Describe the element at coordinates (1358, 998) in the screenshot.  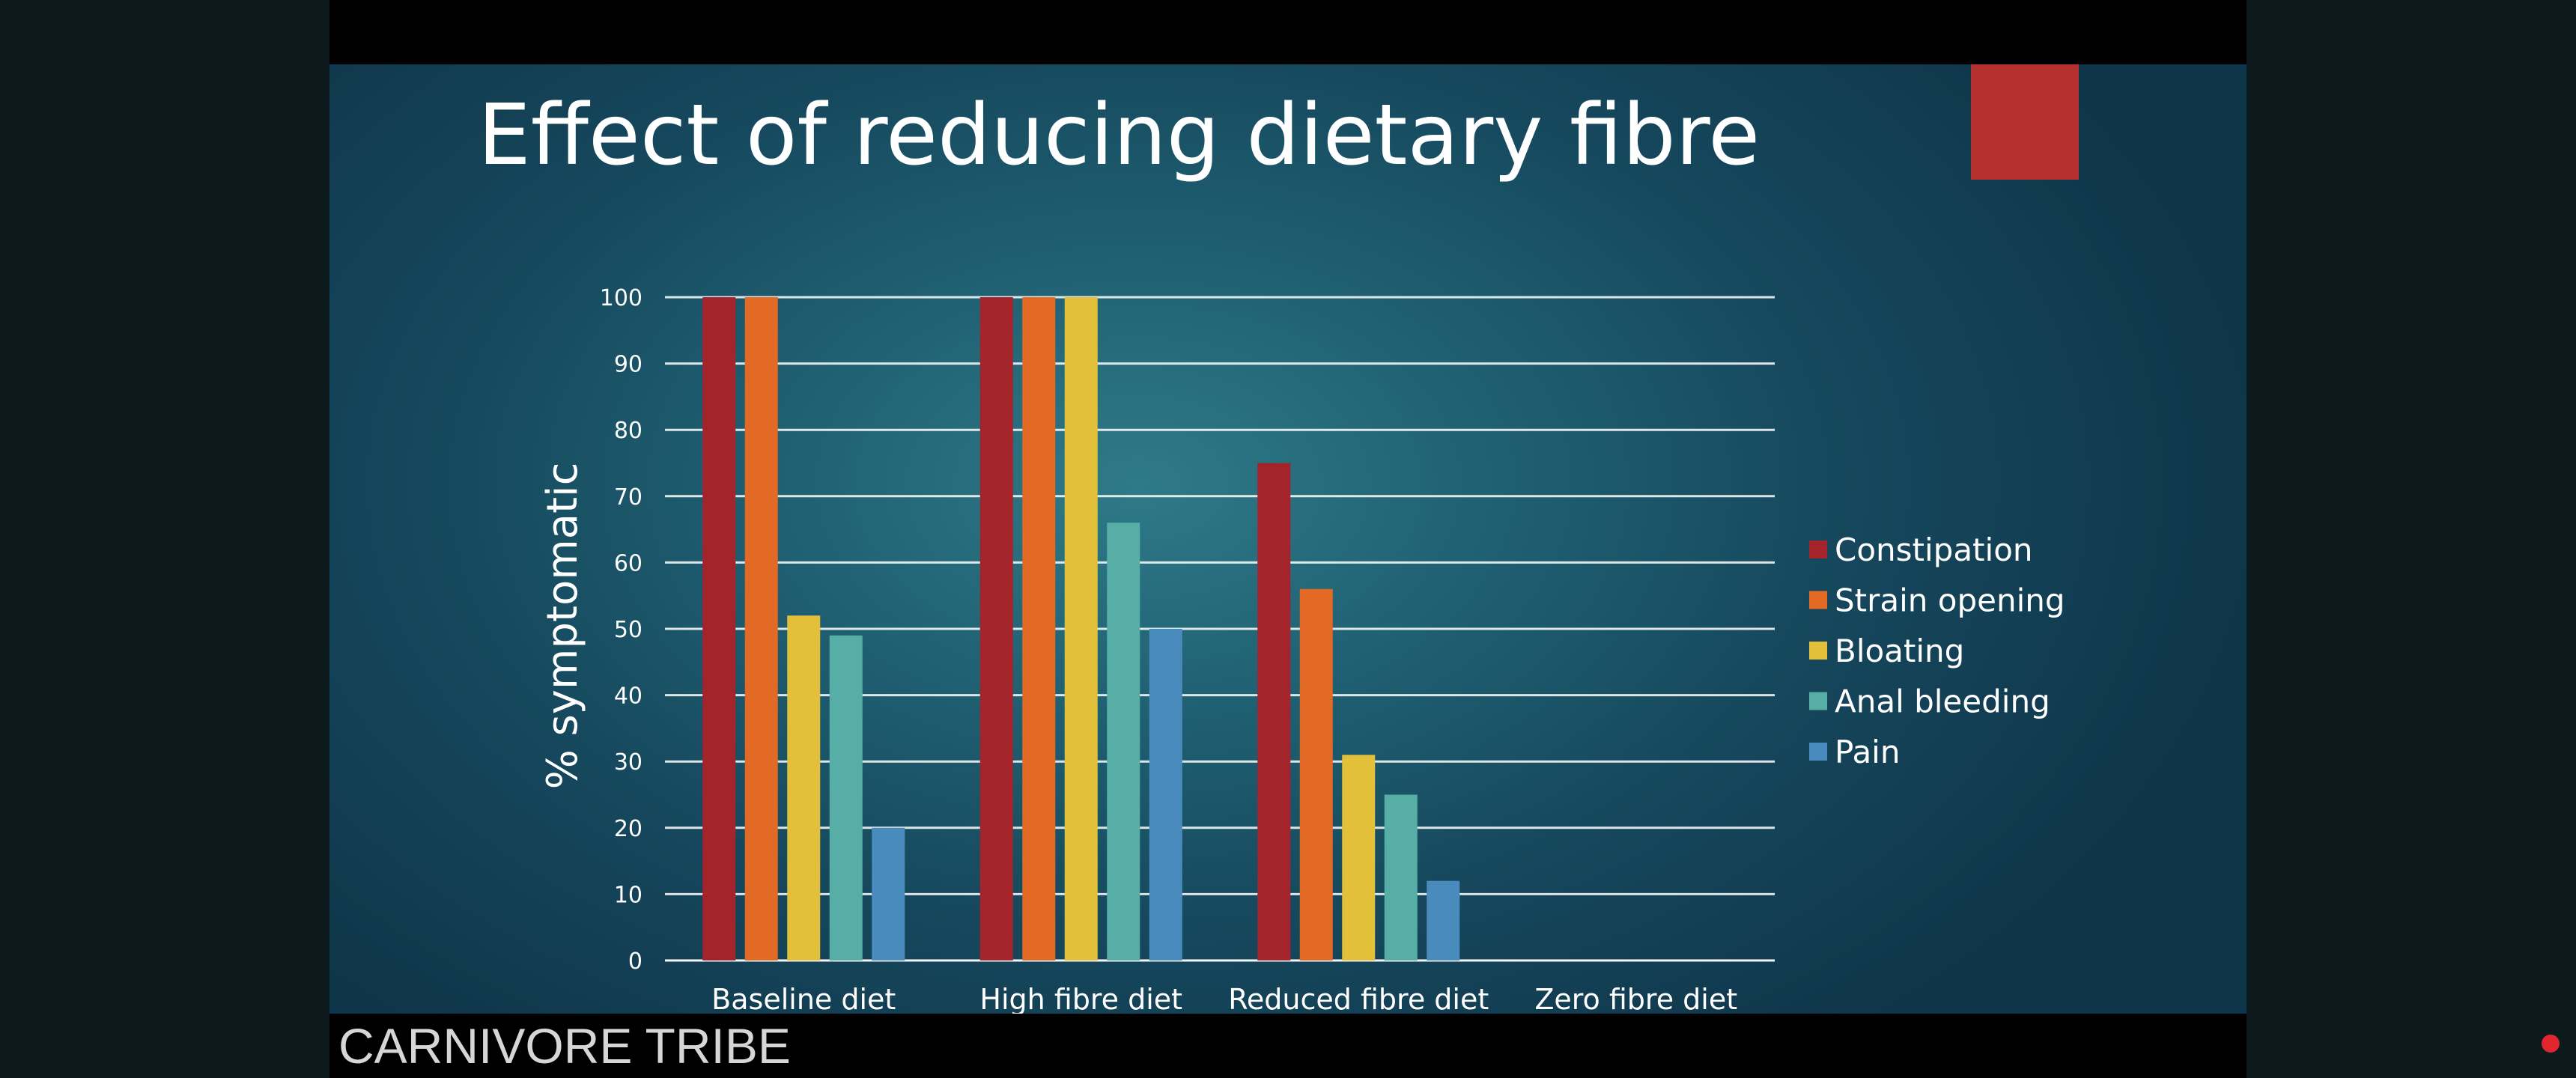
I see `x-tick-label: Reduced fibre diet` at that location.